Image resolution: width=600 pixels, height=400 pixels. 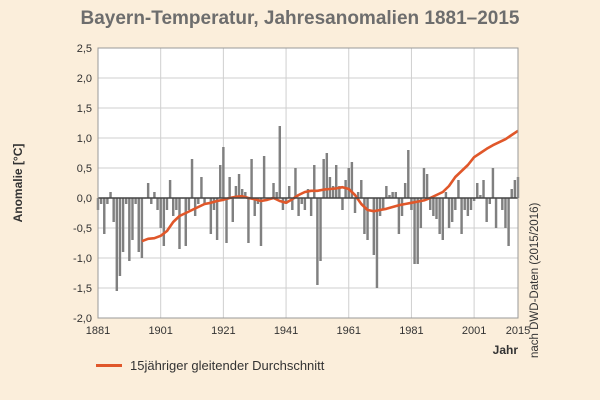 What do you see at coordinates (518, 331) in the screenshot?
I see `x-tick-label: 2015` at bounding box center [518, 331].